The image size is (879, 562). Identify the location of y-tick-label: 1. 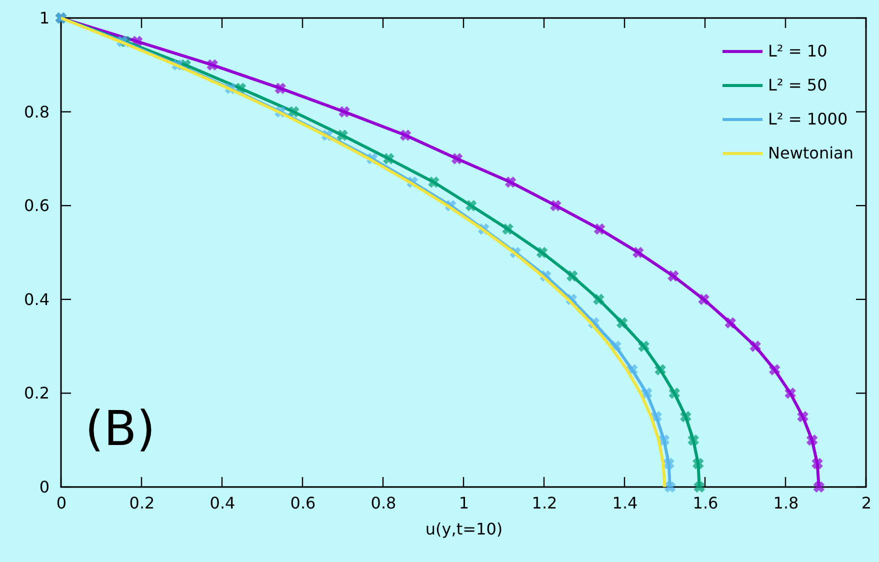
(44, 18).